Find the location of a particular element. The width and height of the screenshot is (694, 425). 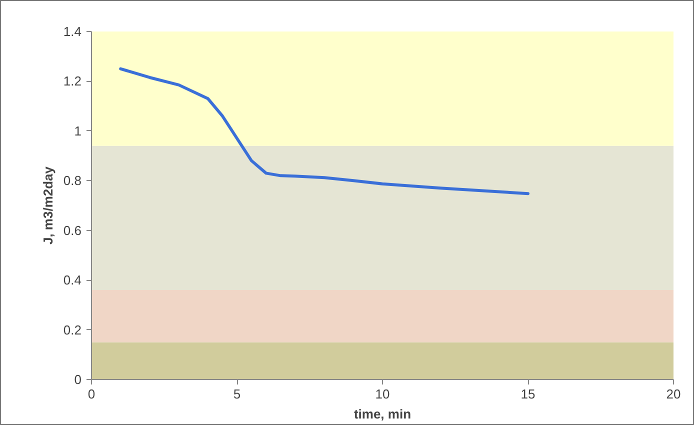

x-tick-label: 20 is located at coordinates (673, 394).